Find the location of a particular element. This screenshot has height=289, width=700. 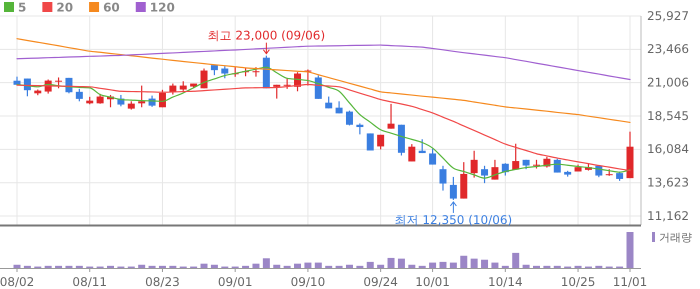

legend-label: 60 is located at coordinates (111, 7).